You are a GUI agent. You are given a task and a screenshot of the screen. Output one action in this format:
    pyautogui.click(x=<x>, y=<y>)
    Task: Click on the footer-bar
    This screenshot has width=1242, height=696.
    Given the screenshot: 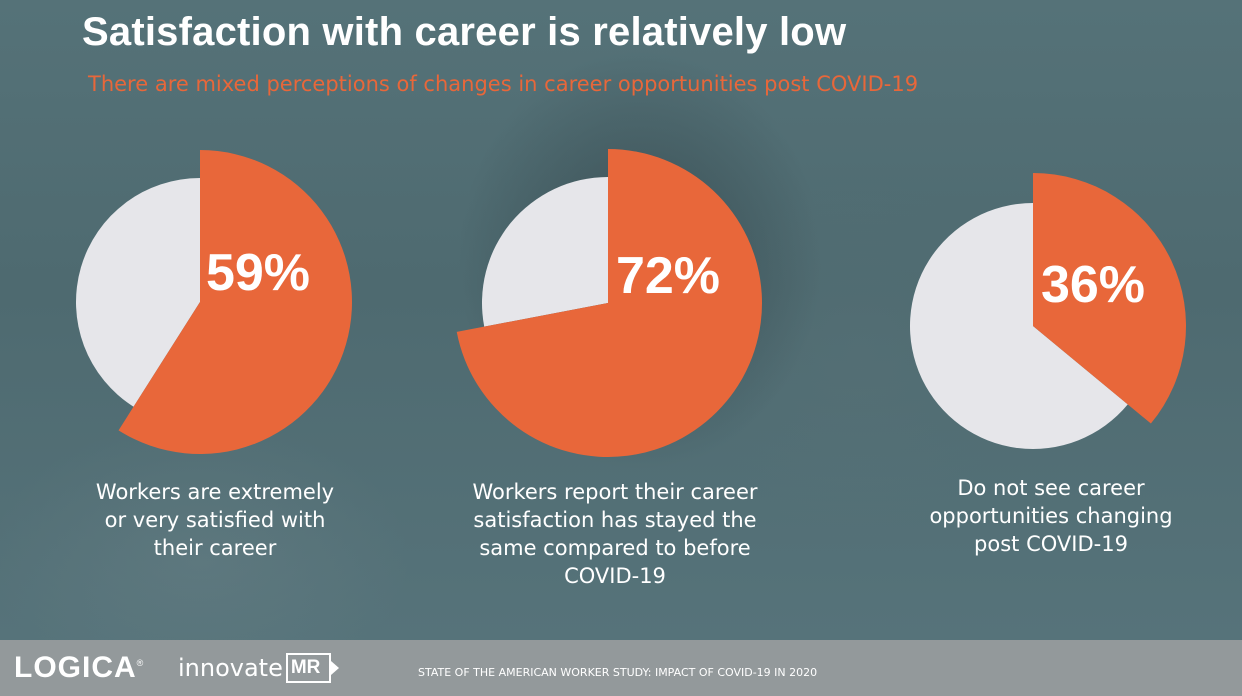 What is the action you would take?
    pyautogui.click(x=621, y=668)
    